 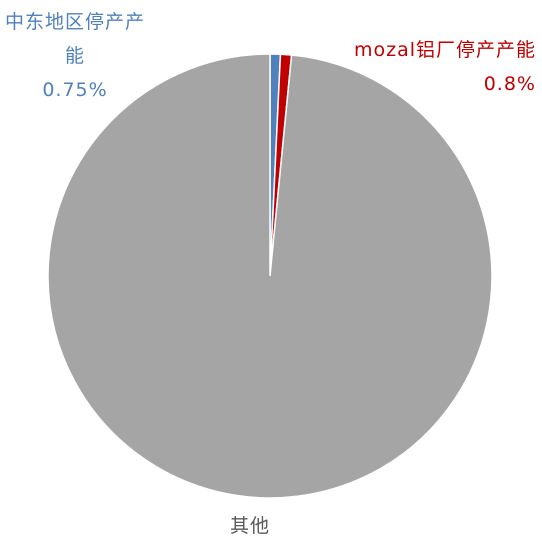 What do you see at coordinates (438, 67) in the screenshot?
I see `data-label: mozal铝厂停产产能 0.8%` at bounding box center [438, 67].